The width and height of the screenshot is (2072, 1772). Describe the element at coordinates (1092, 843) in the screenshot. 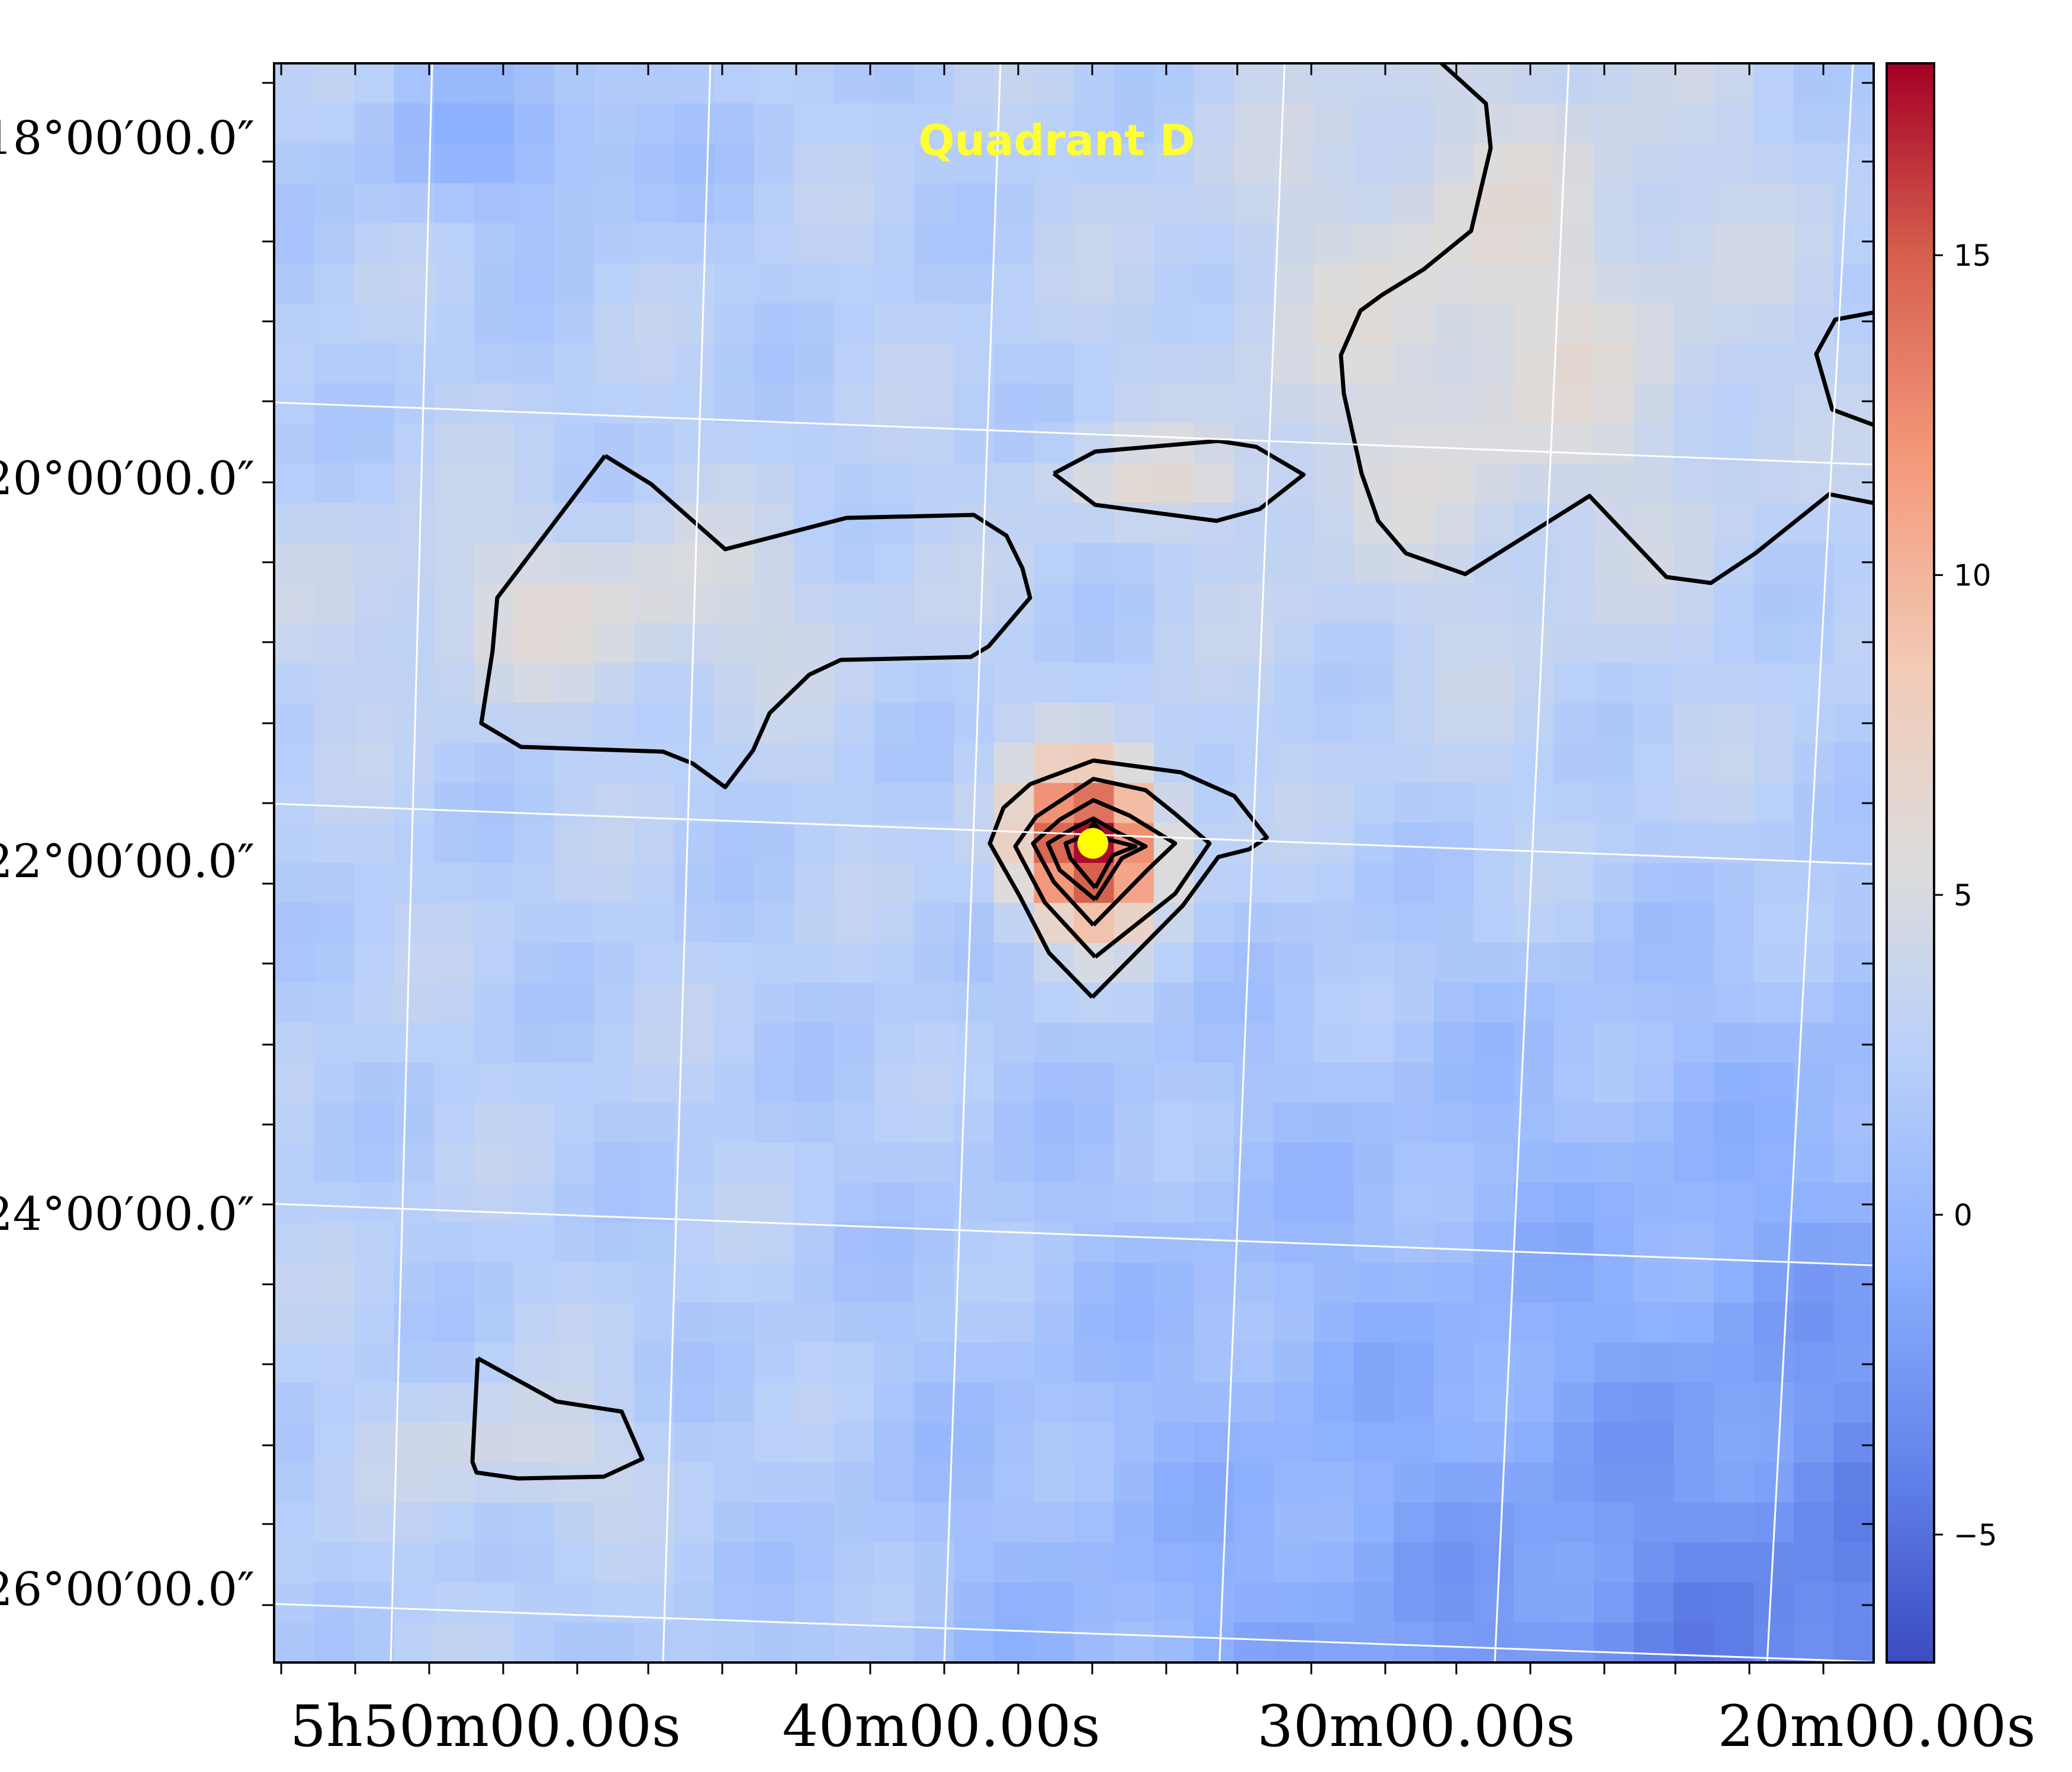

I see `source-marker` at that location.